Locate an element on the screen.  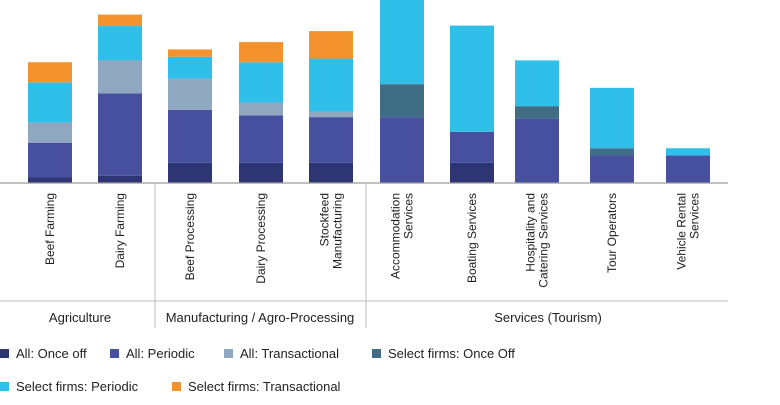
tick-label-6: Boating Services is located at coordinates (472, 238).